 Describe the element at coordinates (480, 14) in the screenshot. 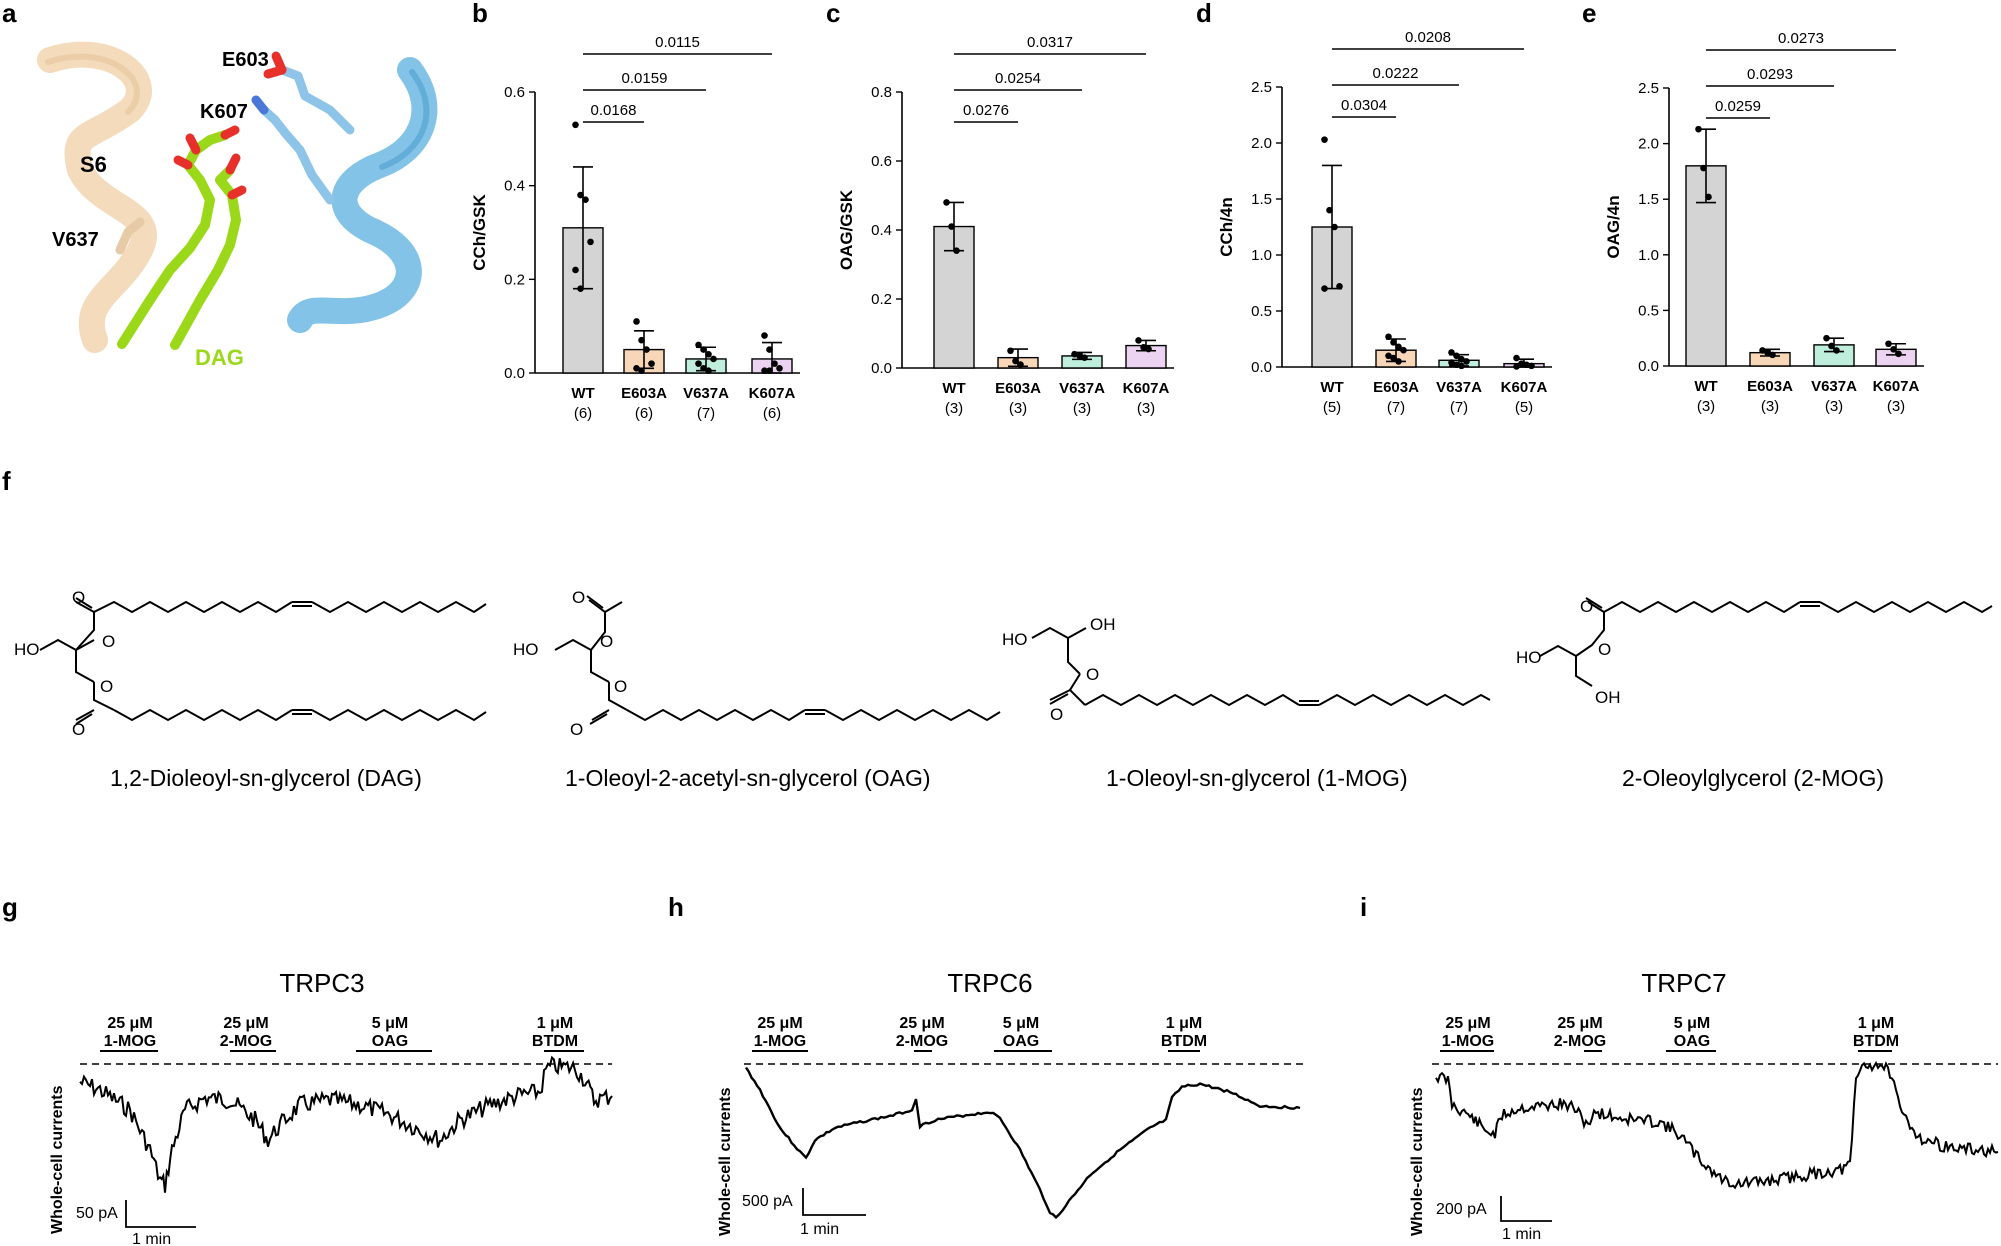

I see `panel-label-b: b` at that location.